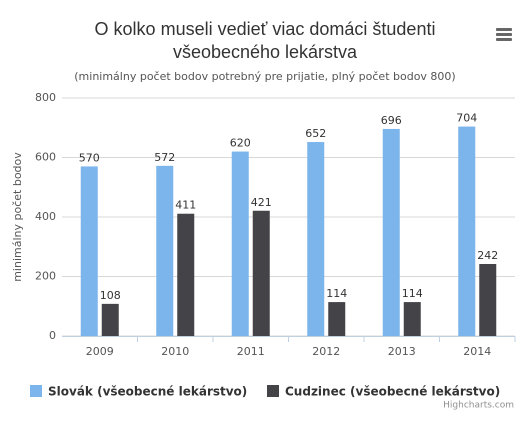  Describe the element at coordinates (147, 392) in the screenshot. I see `legend-label: Slovák (všeobecné lekárstvo)` at that location.